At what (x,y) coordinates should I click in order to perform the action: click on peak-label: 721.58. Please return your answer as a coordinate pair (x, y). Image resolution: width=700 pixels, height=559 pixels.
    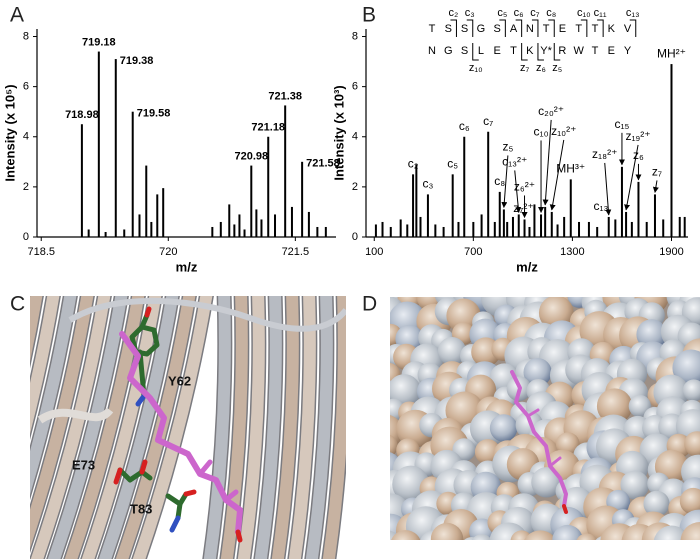
    Looking at the image, I should click on (323, 164).